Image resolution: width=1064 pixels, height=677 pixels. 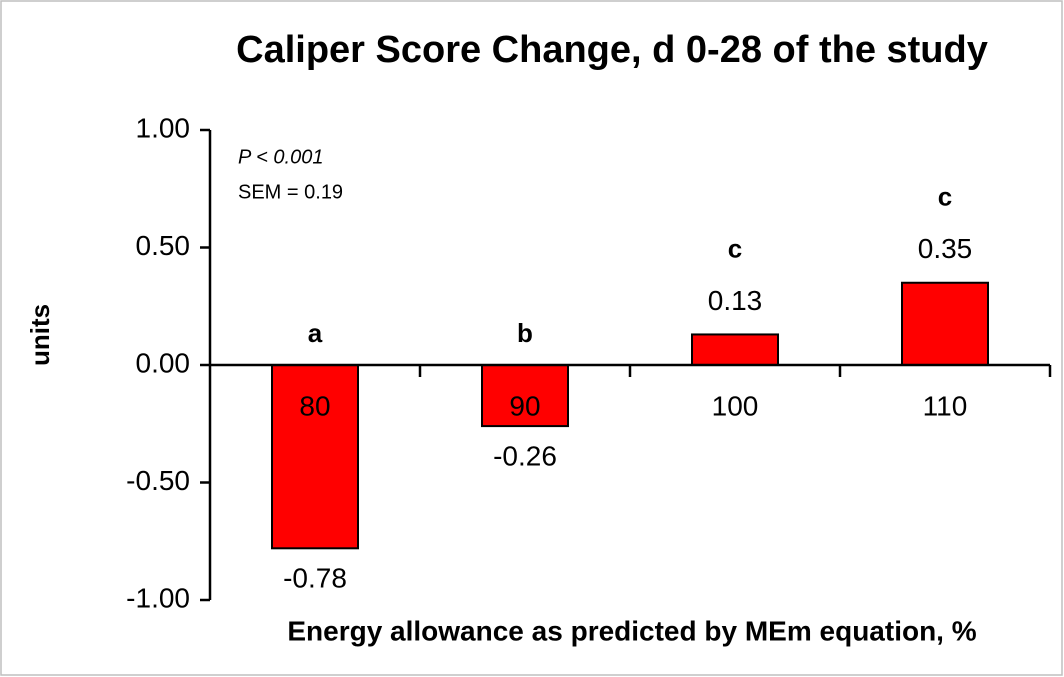 What do you see at coordinates (163, 362) in the screenshot?
I see `y-tick-label: 0.00` at bounding box center [163, 362].